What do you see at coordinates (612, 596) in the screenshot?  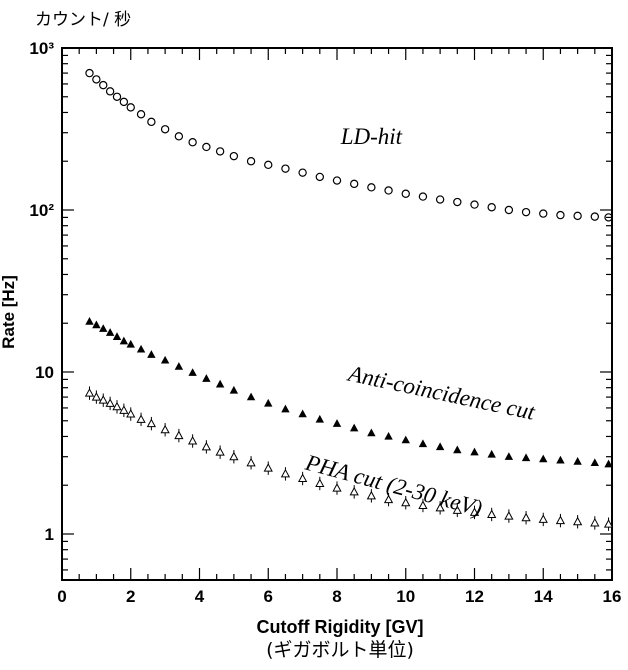 I see `x-tick-label: 16` at bounding box center [612, 596].